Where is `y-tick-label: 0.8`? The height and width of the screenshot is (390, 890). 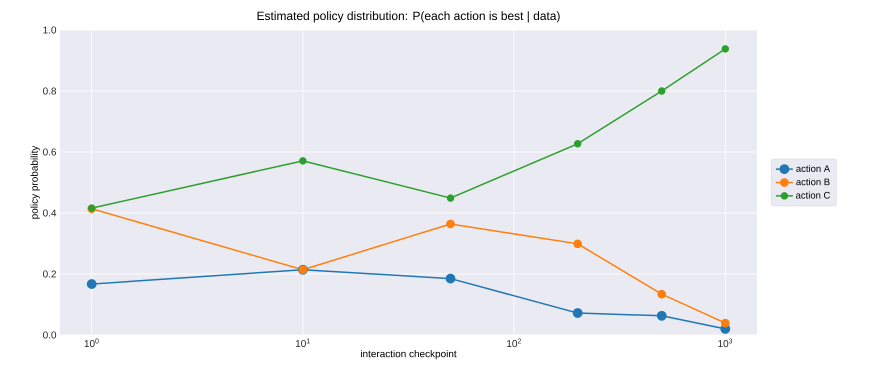 y-tick-label: 0.8 is located at coordinates (49, 91).